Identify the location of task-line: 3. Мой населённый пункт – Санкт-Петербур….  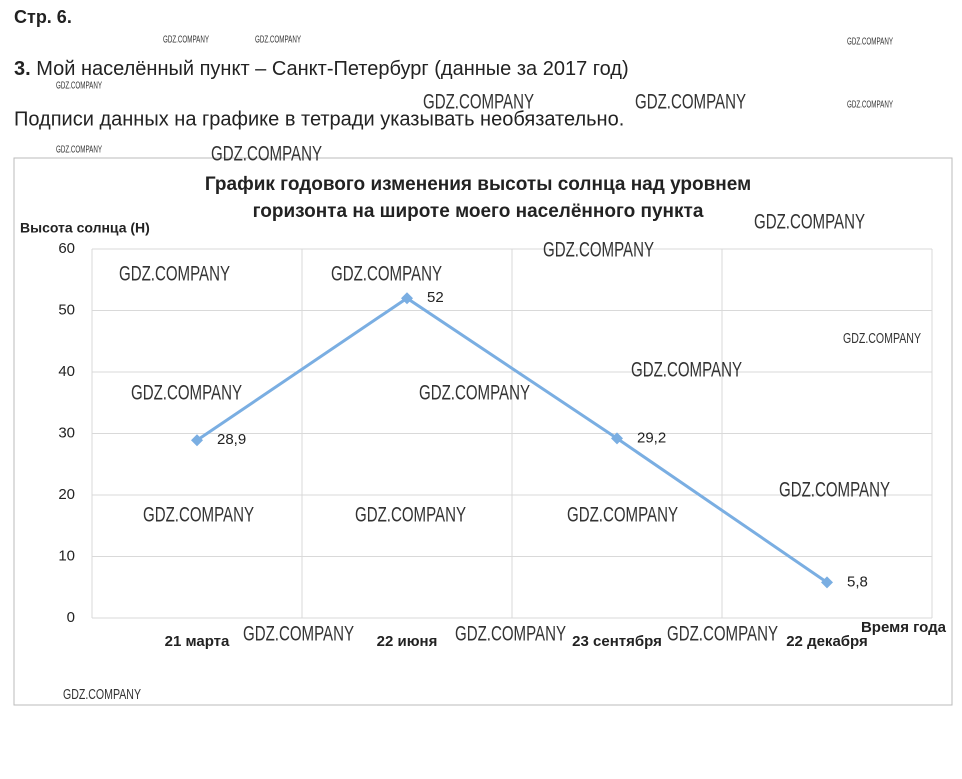
(321, 69).